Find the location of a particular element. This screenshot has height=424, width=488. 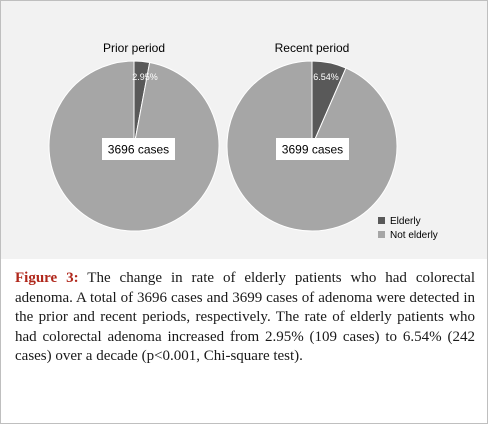

center-label-box-recent is located at coordinates (312, 149).